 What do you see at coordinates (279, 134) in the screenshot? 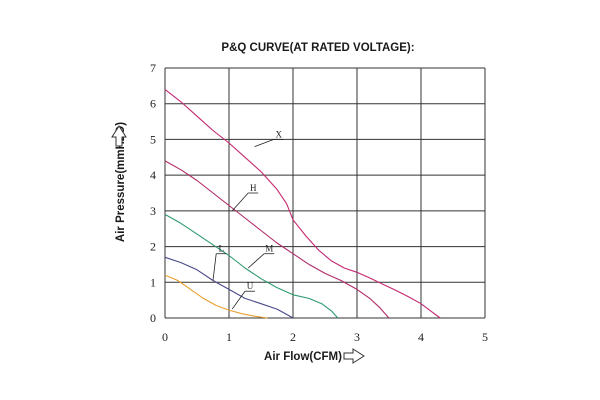
I see `series-label-x: X` at bounding box center [279, 134].